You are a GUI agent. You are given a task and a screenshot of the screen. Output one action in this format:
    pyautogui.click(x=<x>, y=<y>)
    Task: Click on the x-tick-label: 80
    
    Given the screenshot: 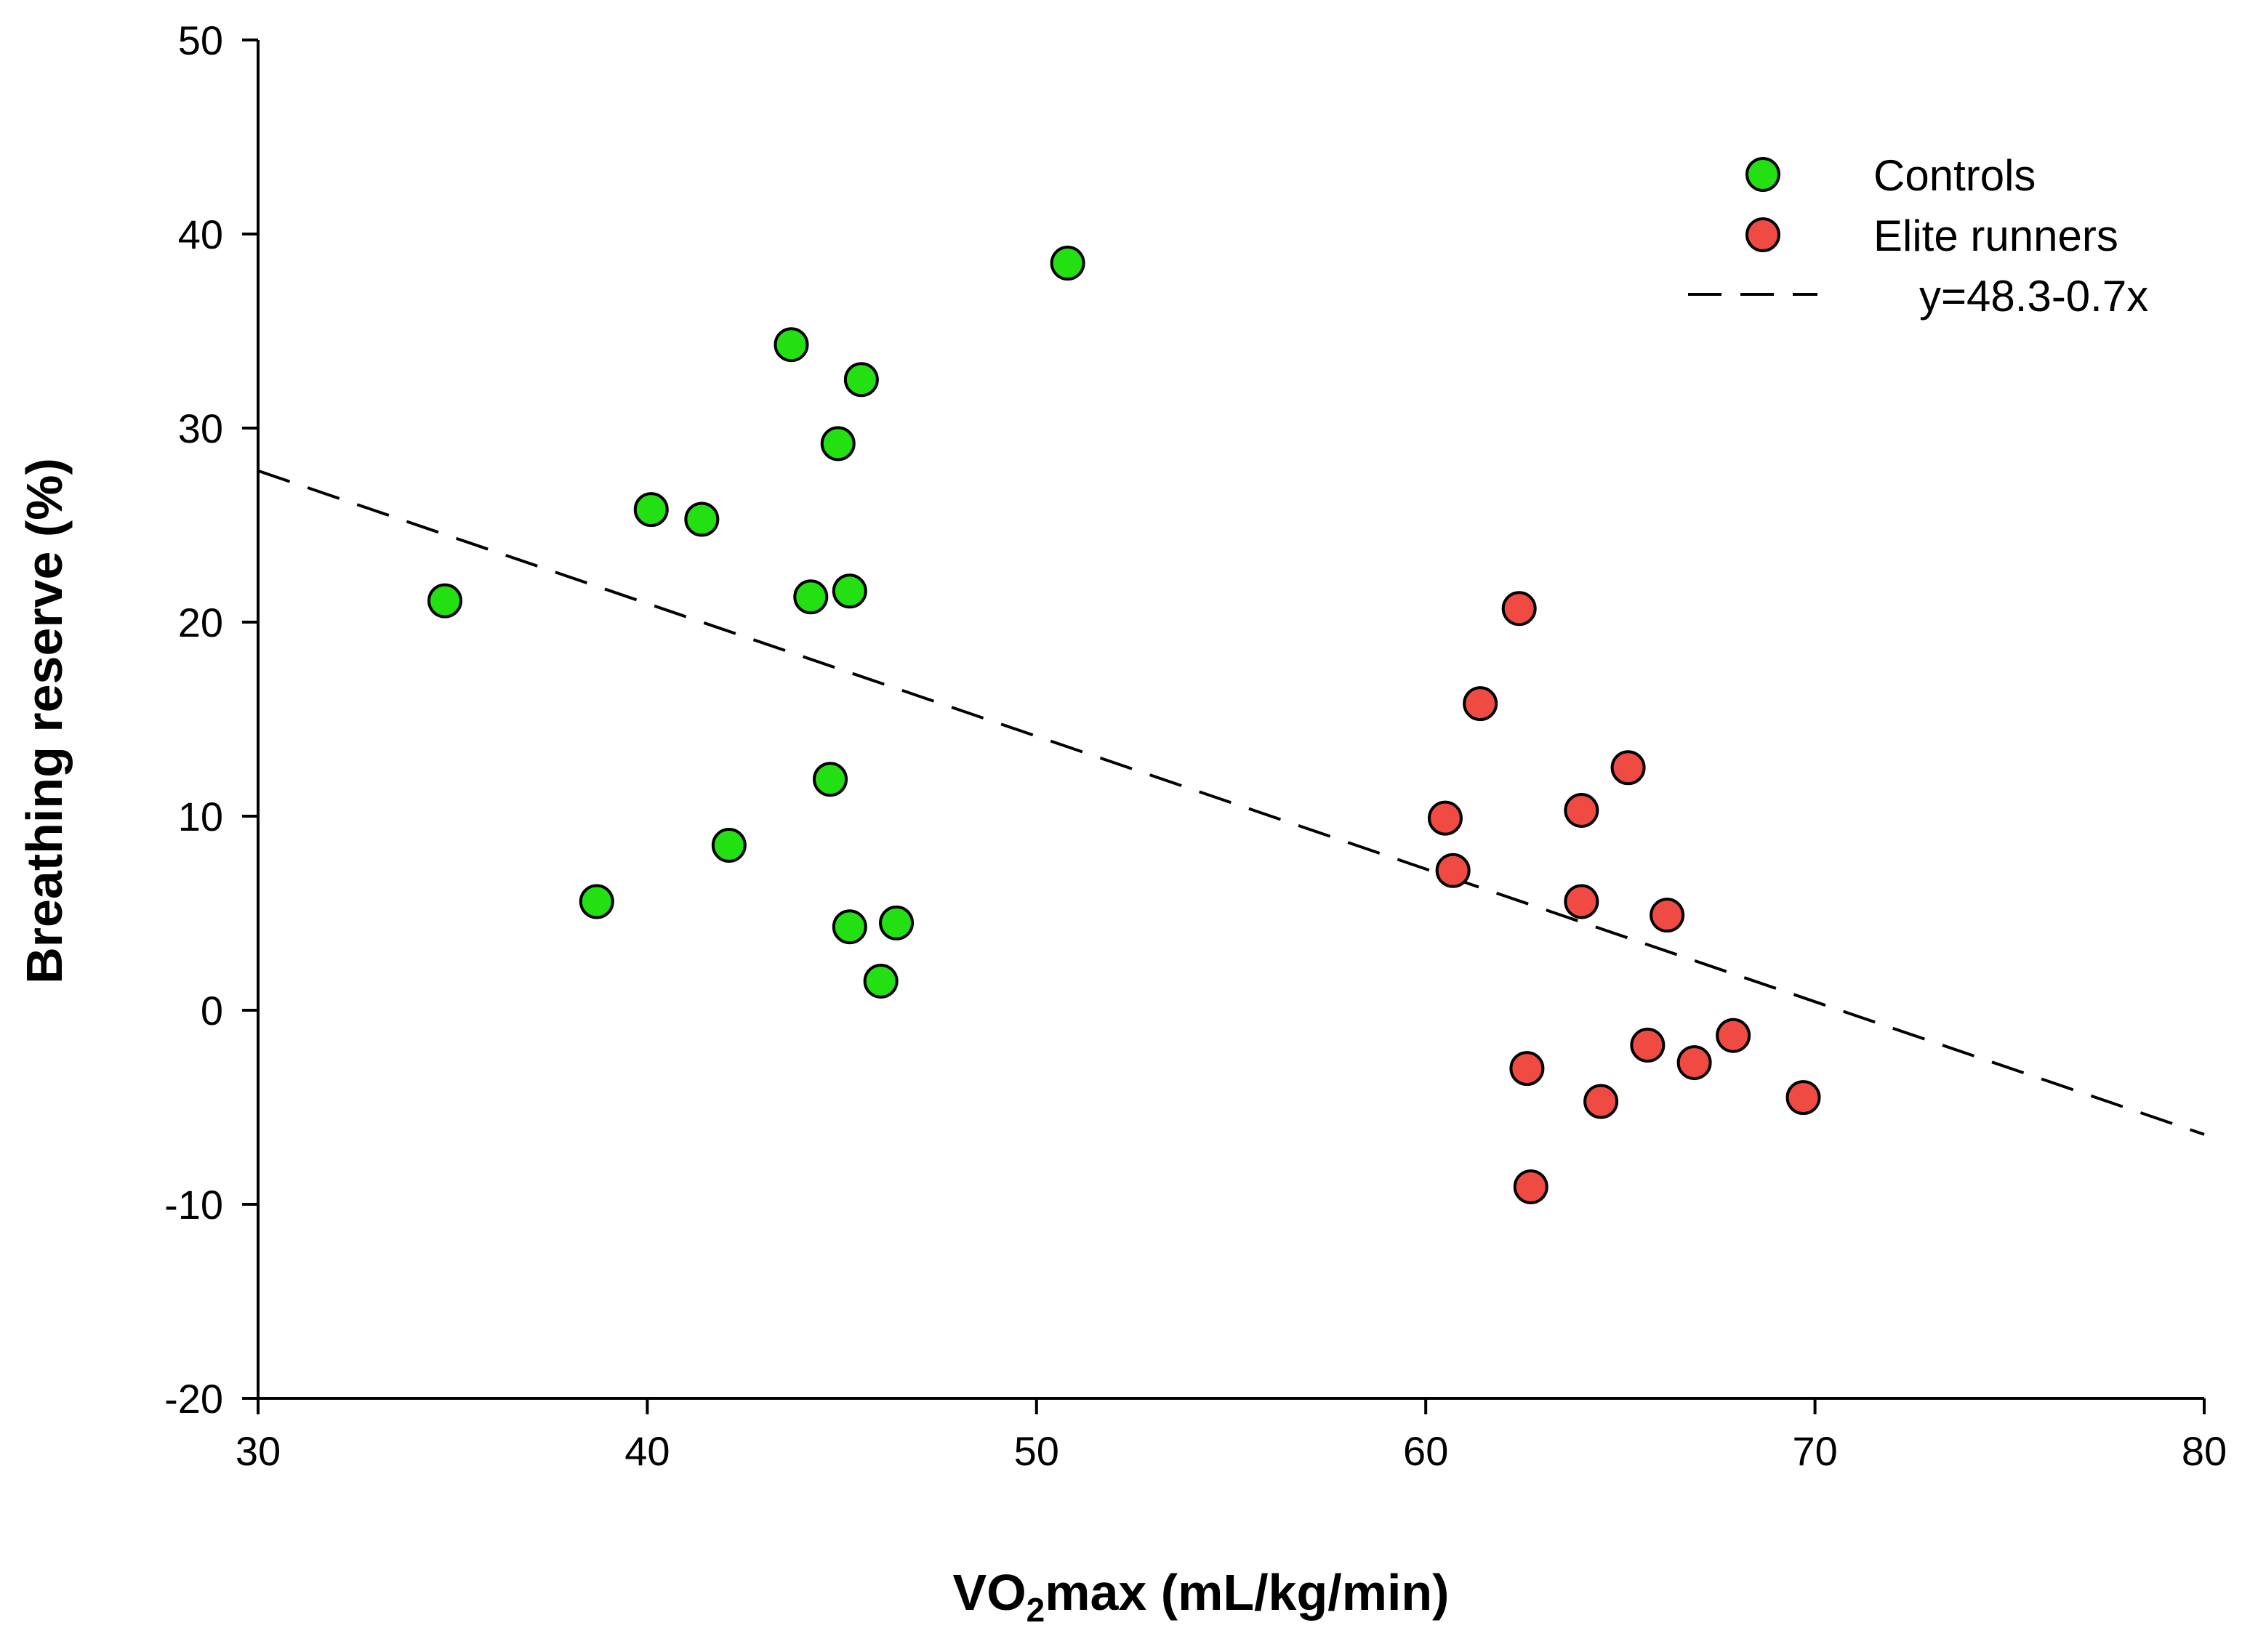 What is the action you would take?
    pyautogui.click(x=2204, y=1451)
    